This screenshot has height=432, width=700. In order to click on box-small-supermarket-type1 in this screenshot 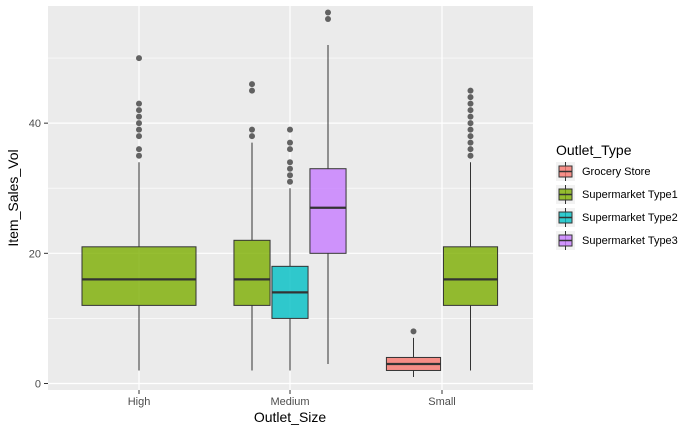, I will do `click(470, 276)`.